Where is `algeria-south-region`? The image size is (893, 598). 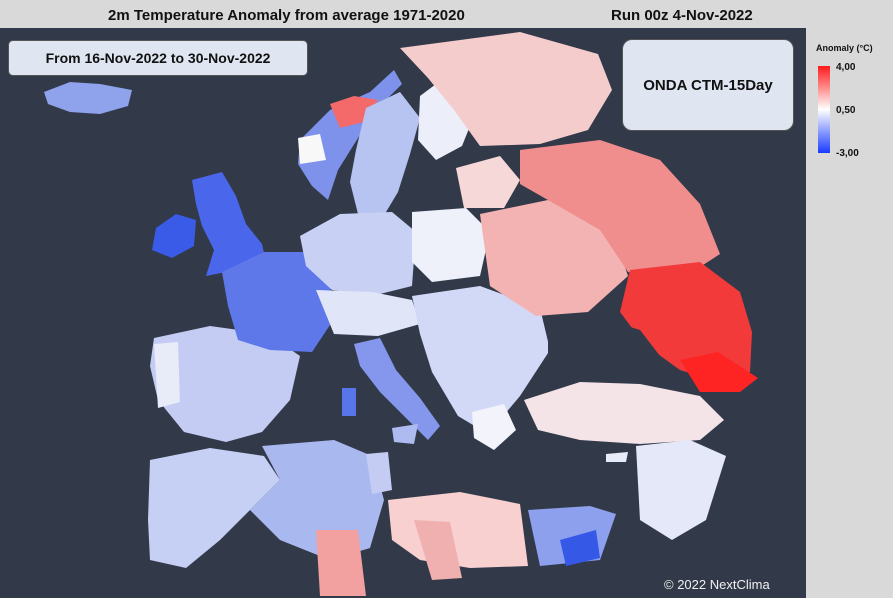 algeria-south-region is located at coordinates (341, 563).